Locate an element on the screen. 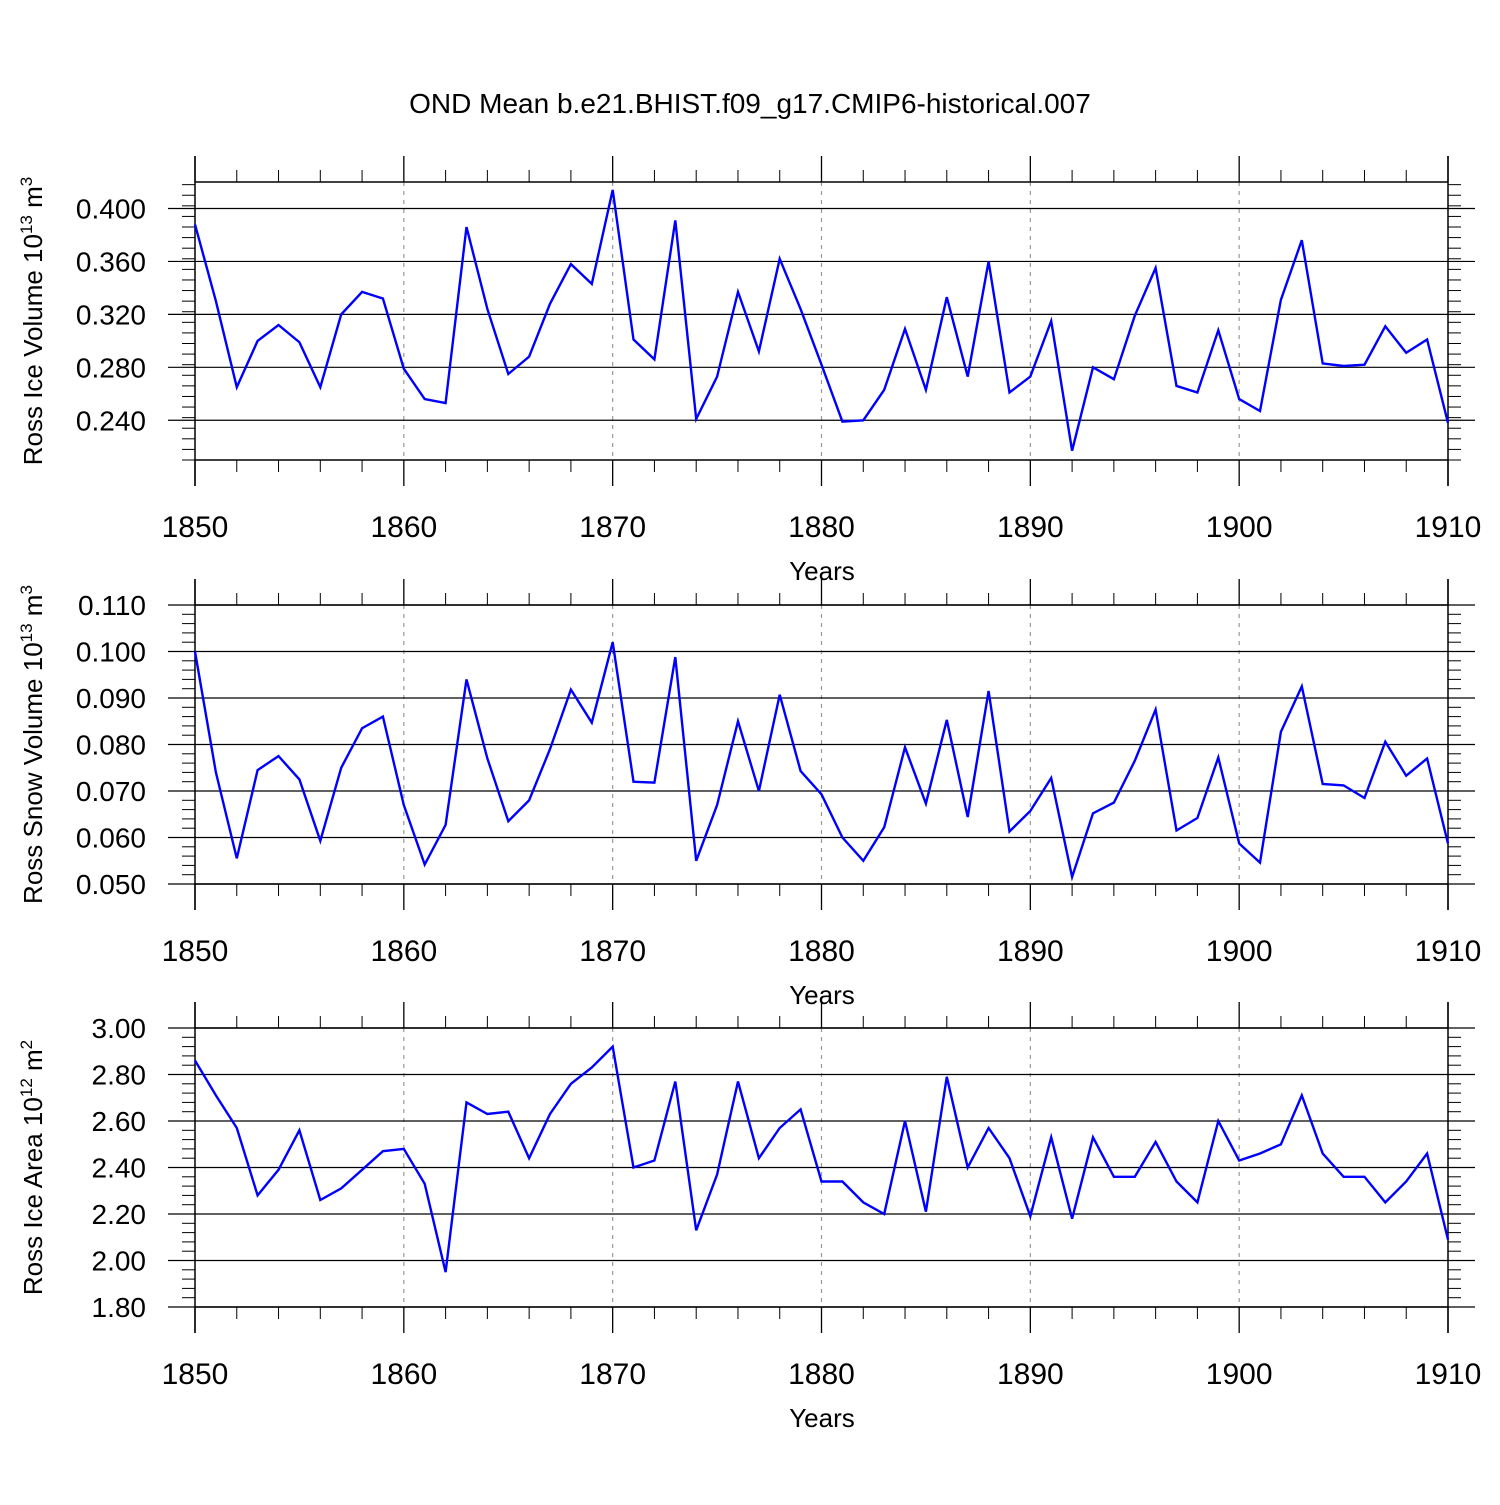  panel-2-ytick-label: 0.080 is located at coordinates (111, 745).